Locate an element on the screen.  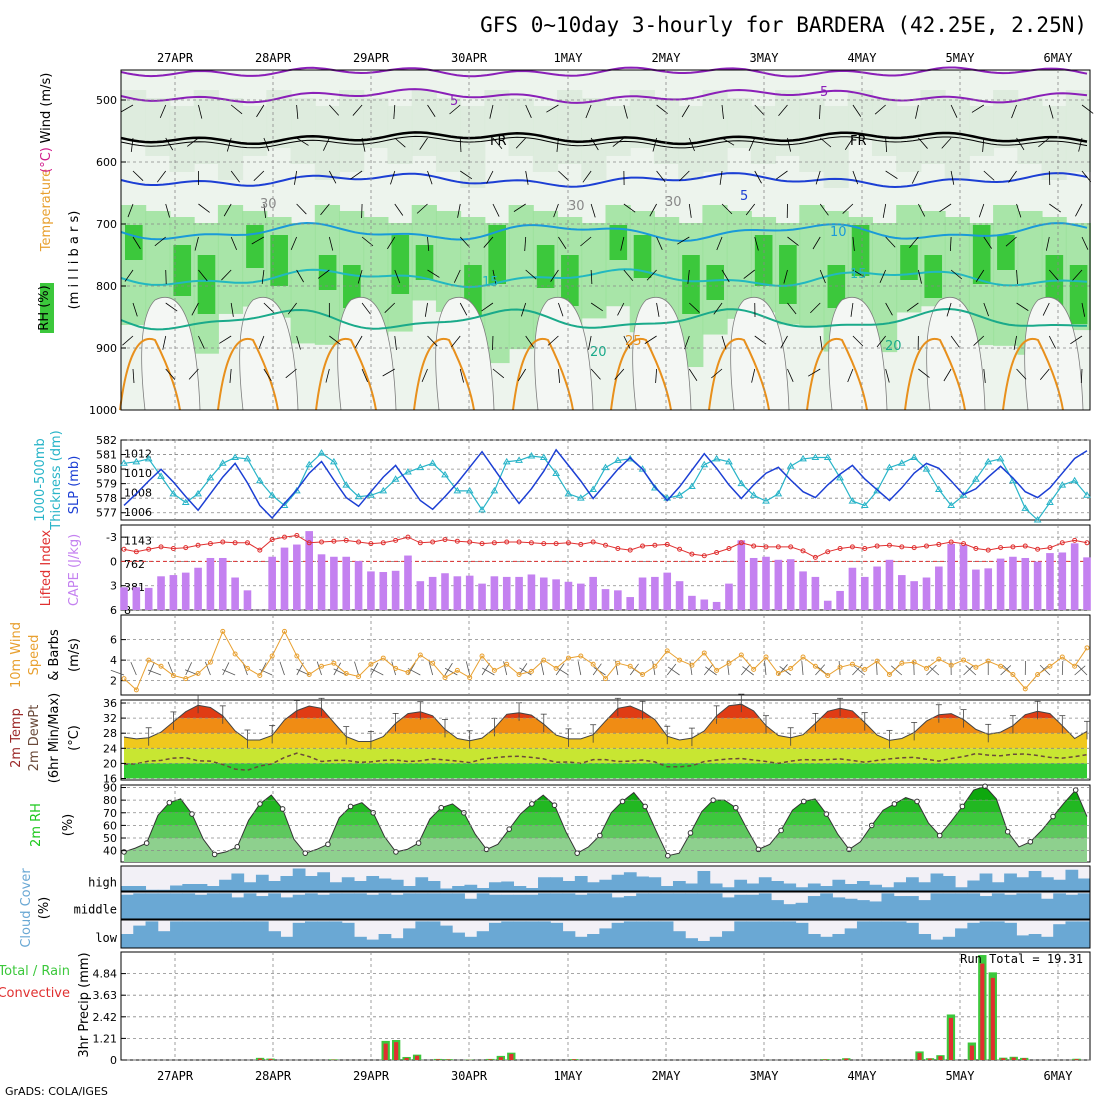
temp-axis-label-2: 2m DewPt is located at coordinates (34, 738).